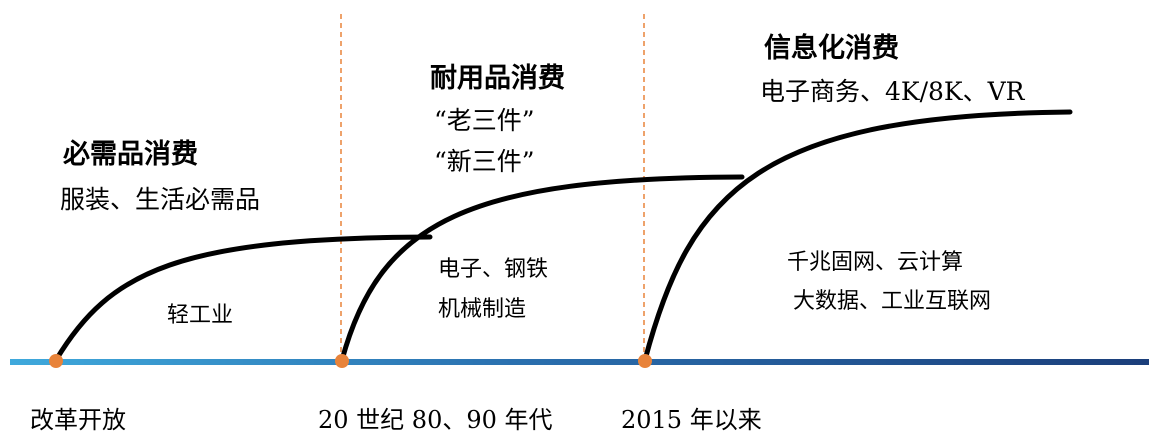 Image resolution: width=1149 pixels, height=435 pixels. Describe the element at coordinates (493, 269) in the screenshot. I see `stage-2-industry-1: 电子、钢铁` at that location.